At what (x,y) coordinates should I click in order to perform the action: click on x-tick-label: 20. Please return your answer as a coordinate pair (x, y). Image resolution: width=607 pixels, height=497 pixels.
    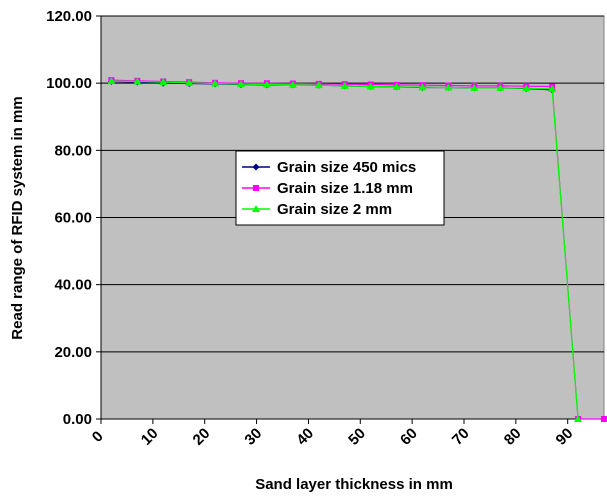
    Looking at the image, I should click on (202, 437).